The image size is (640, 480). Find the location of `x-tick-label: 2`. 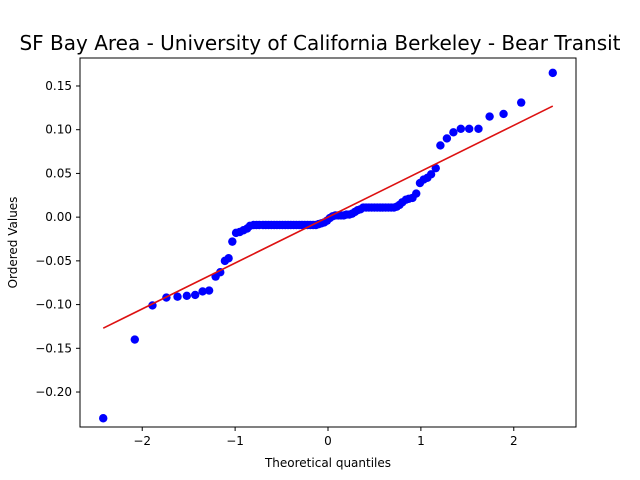

x-tick-label: 2 is located at coordinates (514, 441).